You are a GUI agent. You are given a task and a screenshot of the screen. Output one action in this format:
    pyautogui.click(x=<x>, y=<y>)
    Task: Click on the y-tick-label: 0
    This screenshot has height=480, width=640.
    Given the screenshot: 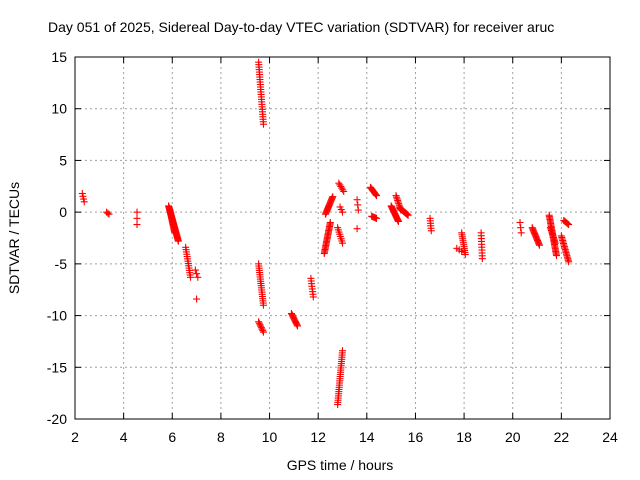 What is the action you would take?
    pyautogui.click(x=63, y=212)
    